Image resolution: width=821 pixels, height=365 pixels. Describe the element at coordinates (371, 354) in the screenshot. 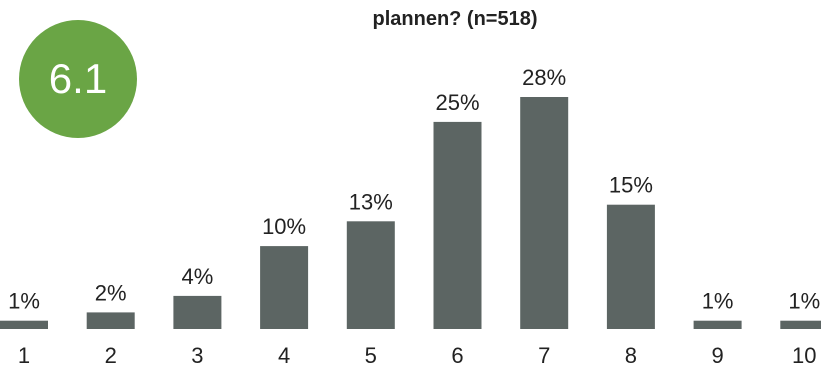

I see `x-tick-label-5: 5` at that location.